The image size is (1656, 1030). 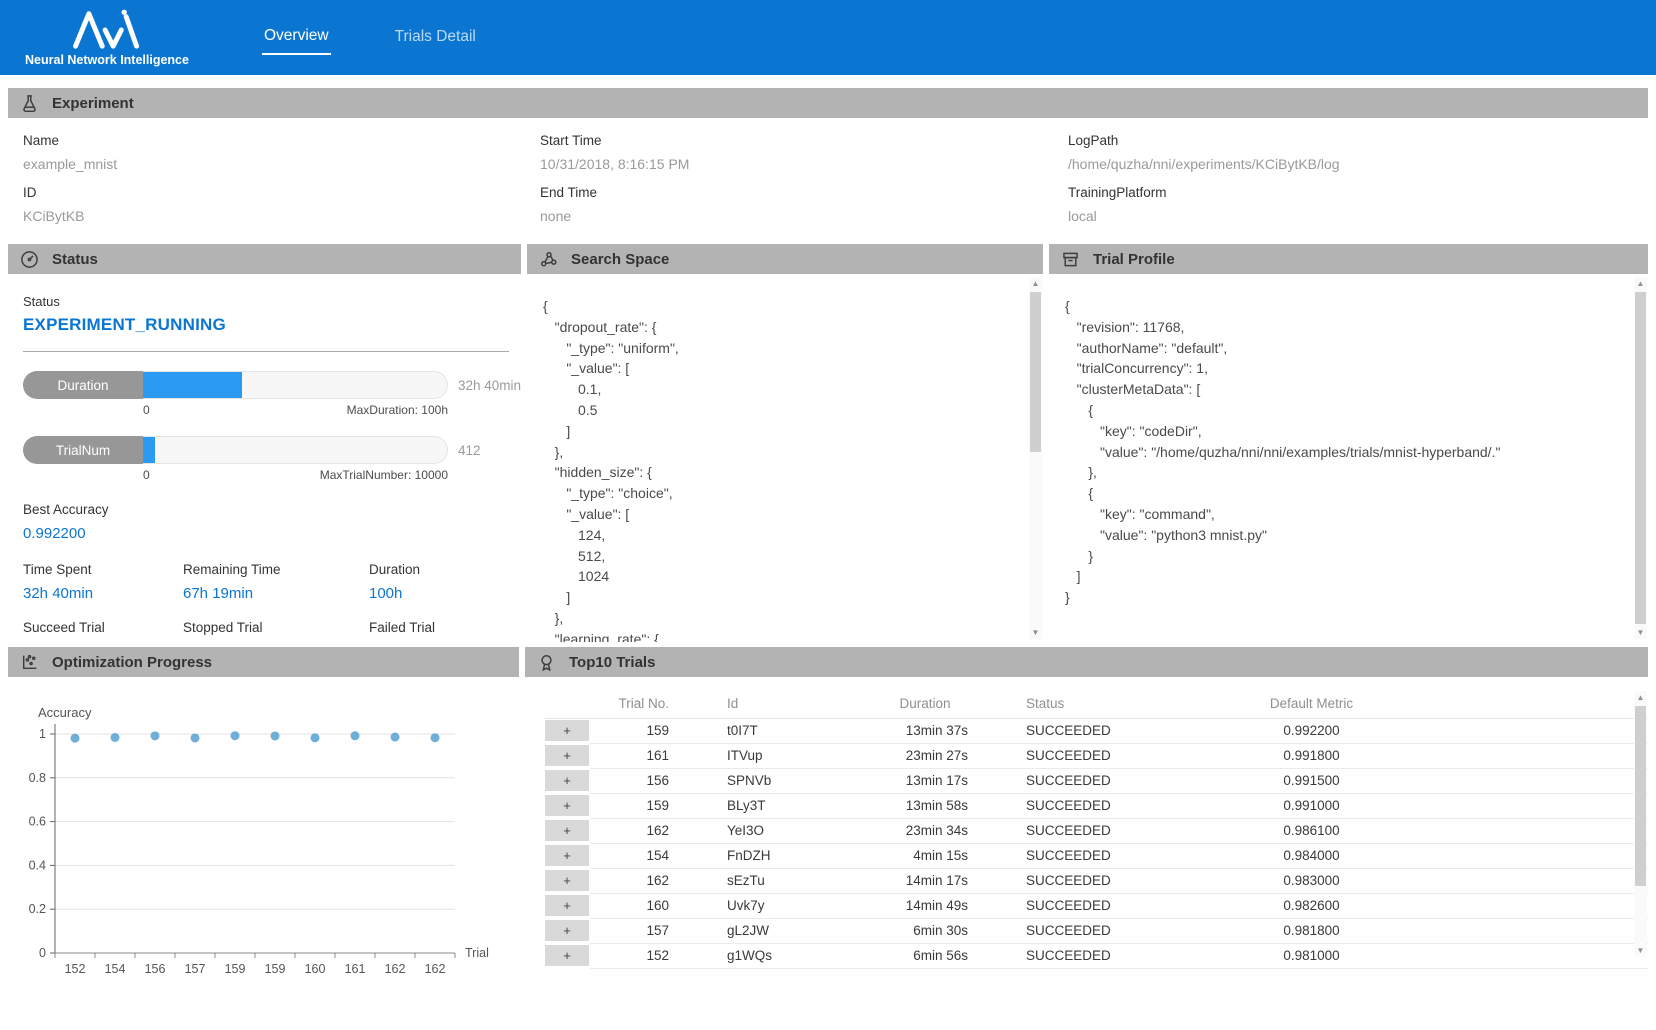 I want to click on stat-value: 32h 40min, so click(x=58, y=593).